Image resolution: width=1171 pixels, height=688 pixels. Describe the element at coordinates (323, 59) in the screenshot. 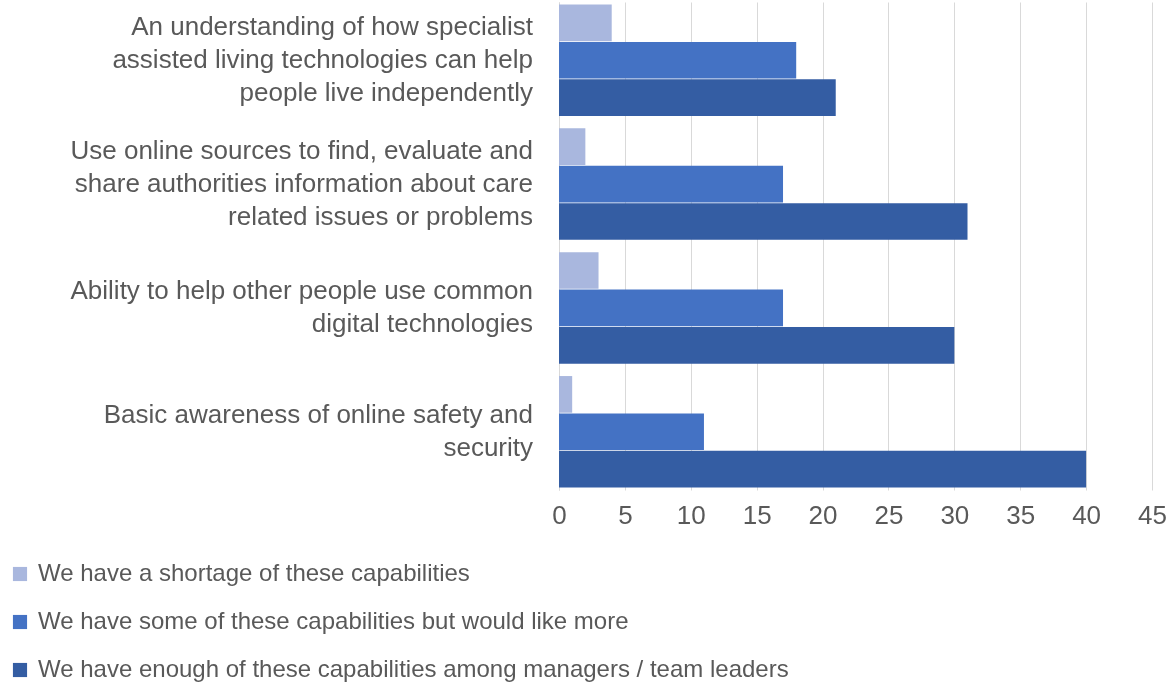

I see `y-tick-label: An understanding of how specialist assisted living technologies can help people live independently` at that location.